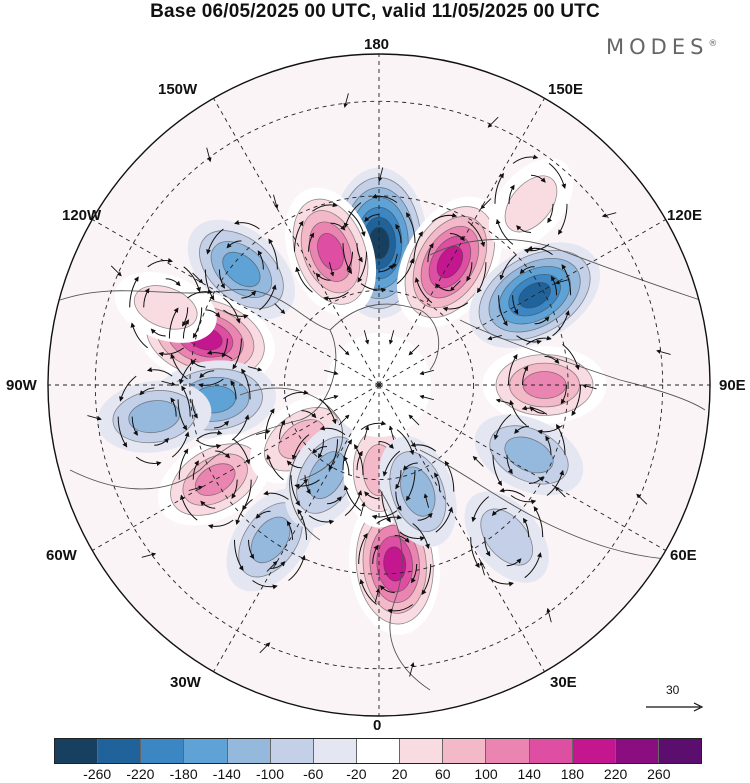 The image size is (750, 783). What do you see at coordinates (226, 774) in the screenshot?
I see `colorbar-tick-label: -140` at bounding box center [226, 774].